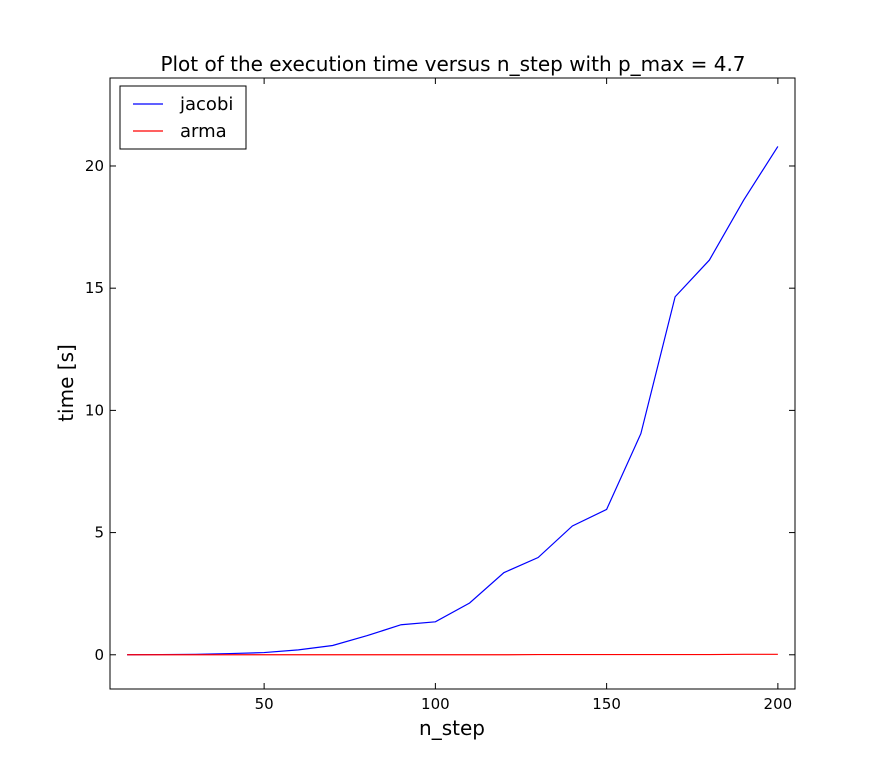 This screenshot has height=766, width=882. I want to click on y-tick-label: 15, so click(94, 288).